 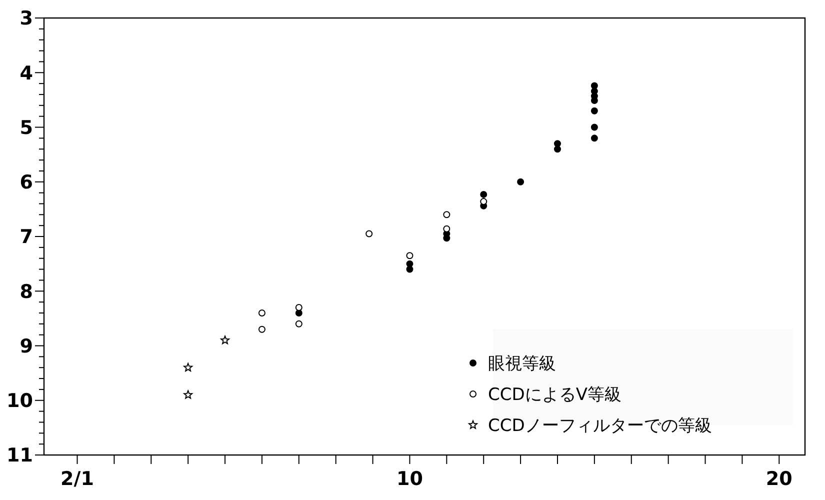 What do you see at coordinates (26, 291) in the screenshot?
I see `y-tick-label: 8` at bounding box center [26, 291].